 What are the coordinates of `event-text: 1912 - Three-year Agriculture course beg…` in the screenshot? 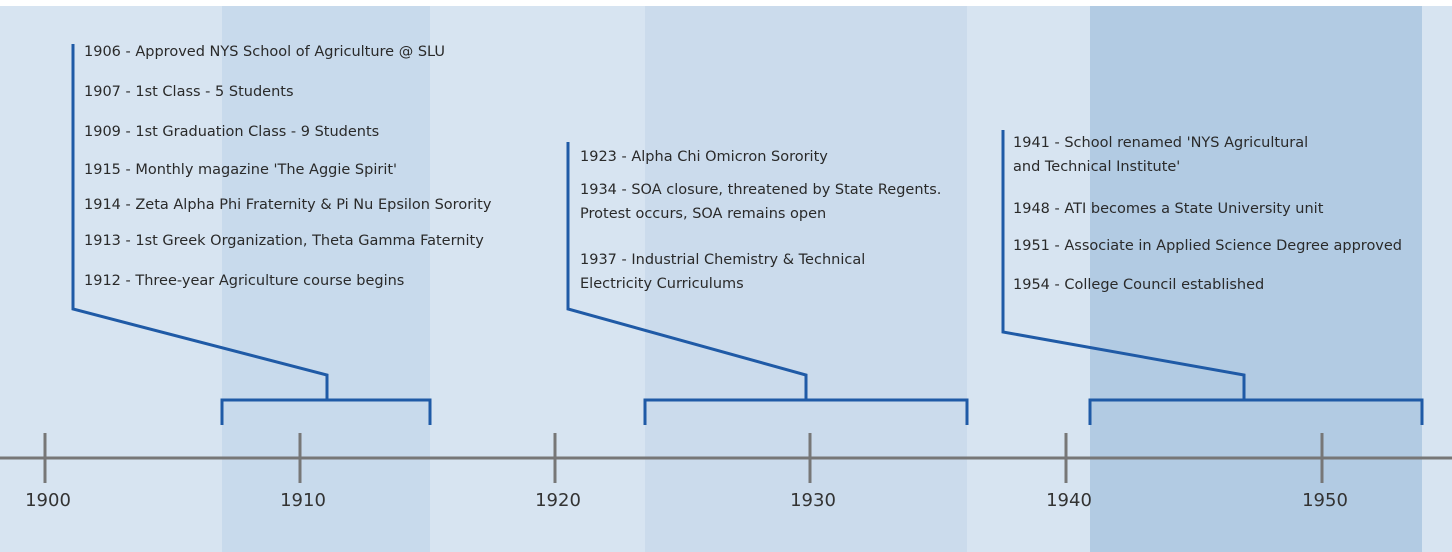 It's located at (244, 281).